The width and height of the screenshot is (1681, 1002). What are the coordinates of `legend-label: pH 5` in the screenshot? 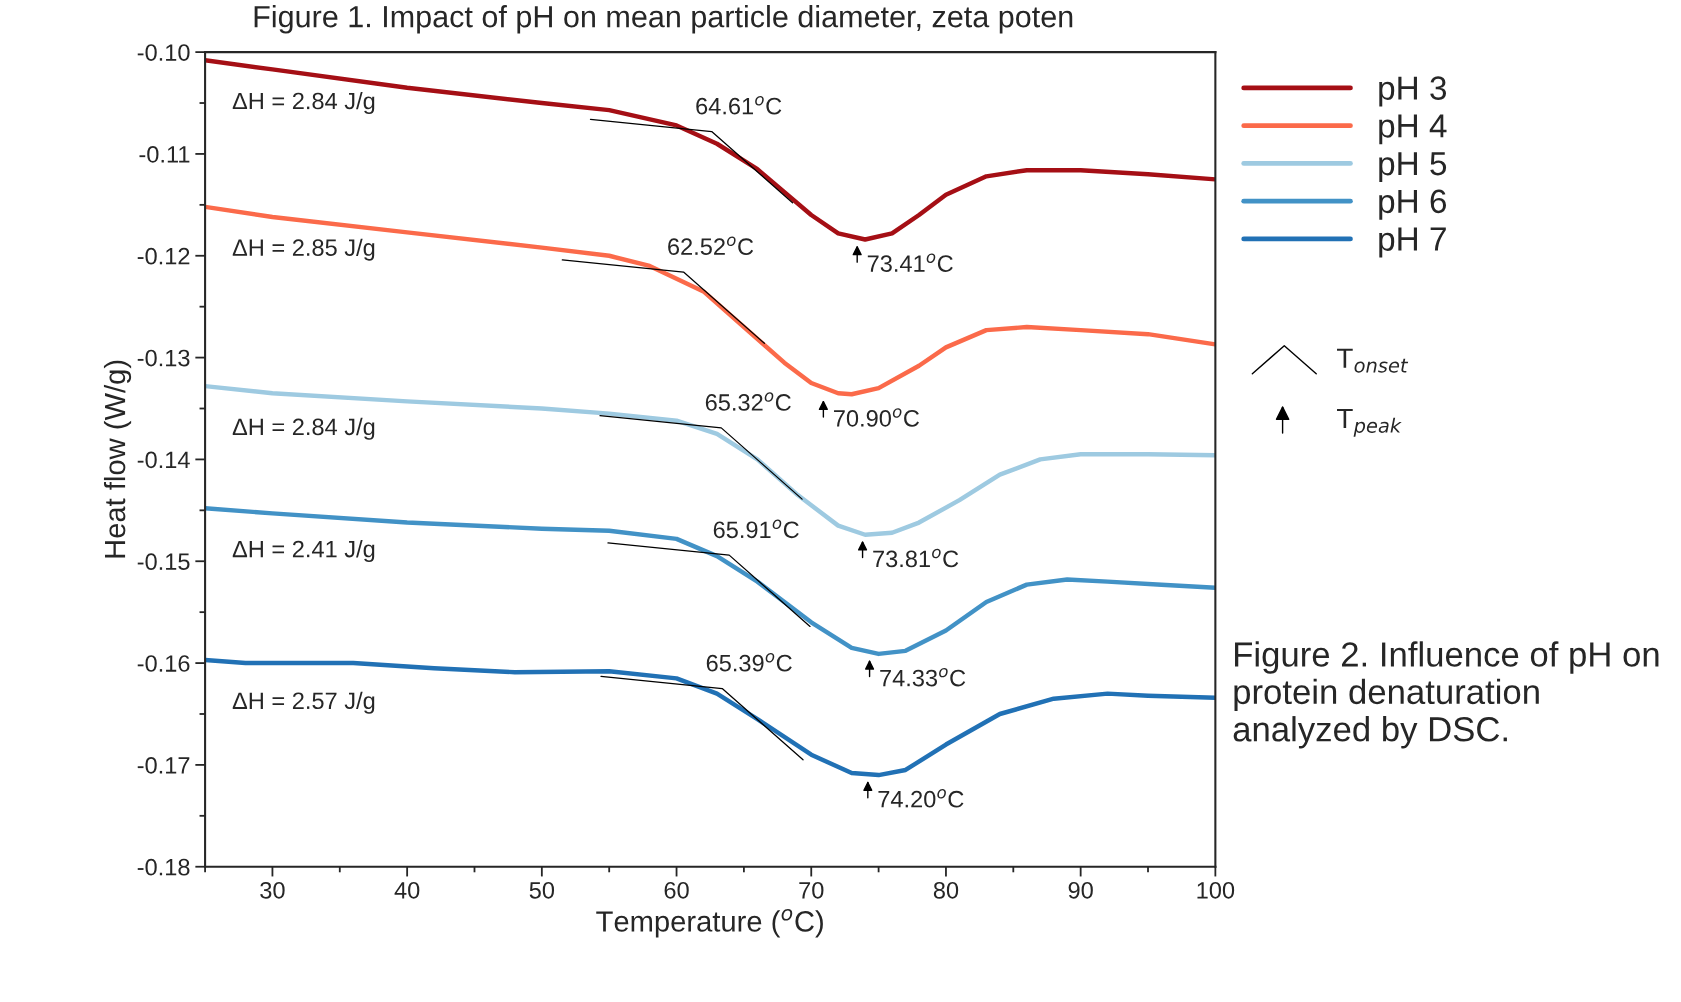 It's located at (1413, 167).